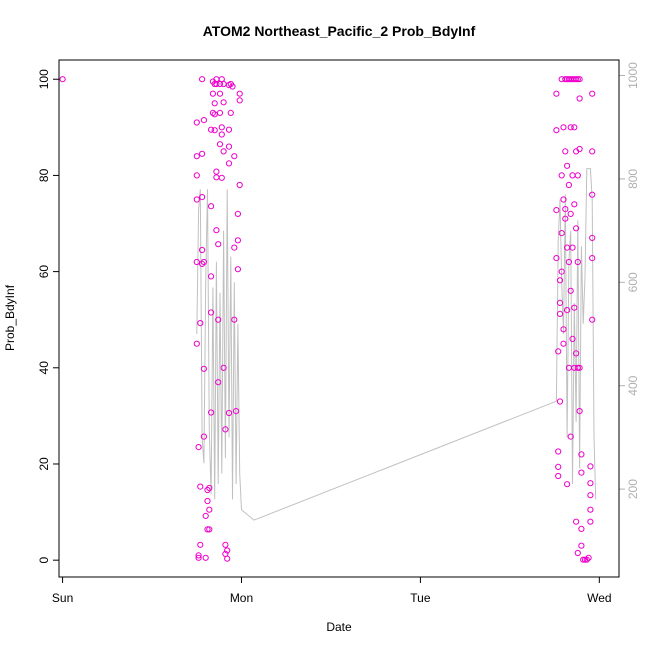 This screenshot has width=650, height=650. What do you see at coordinates (48, 316) in the screenshot?
I see `y-axis: 0 20 40 60 80 100` at bounding box center [48, 316].